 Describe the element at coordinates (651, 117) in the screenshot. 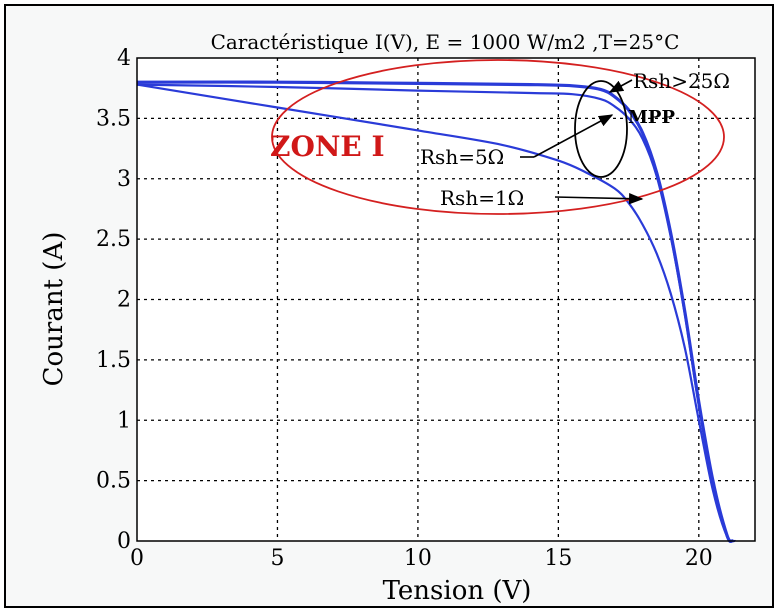

I see `mpp-label: MPP` at that location.